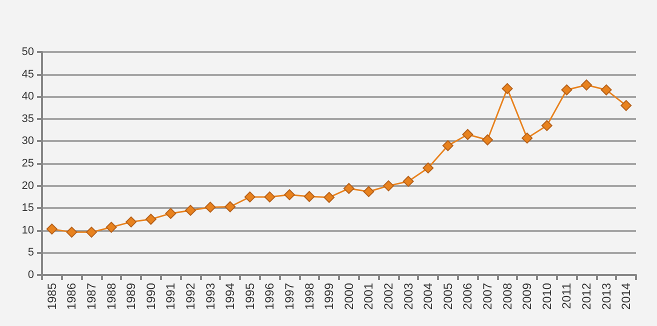 The image size is (657, 326). I want to click on x-tick-label: 1991, so click(171, 296).